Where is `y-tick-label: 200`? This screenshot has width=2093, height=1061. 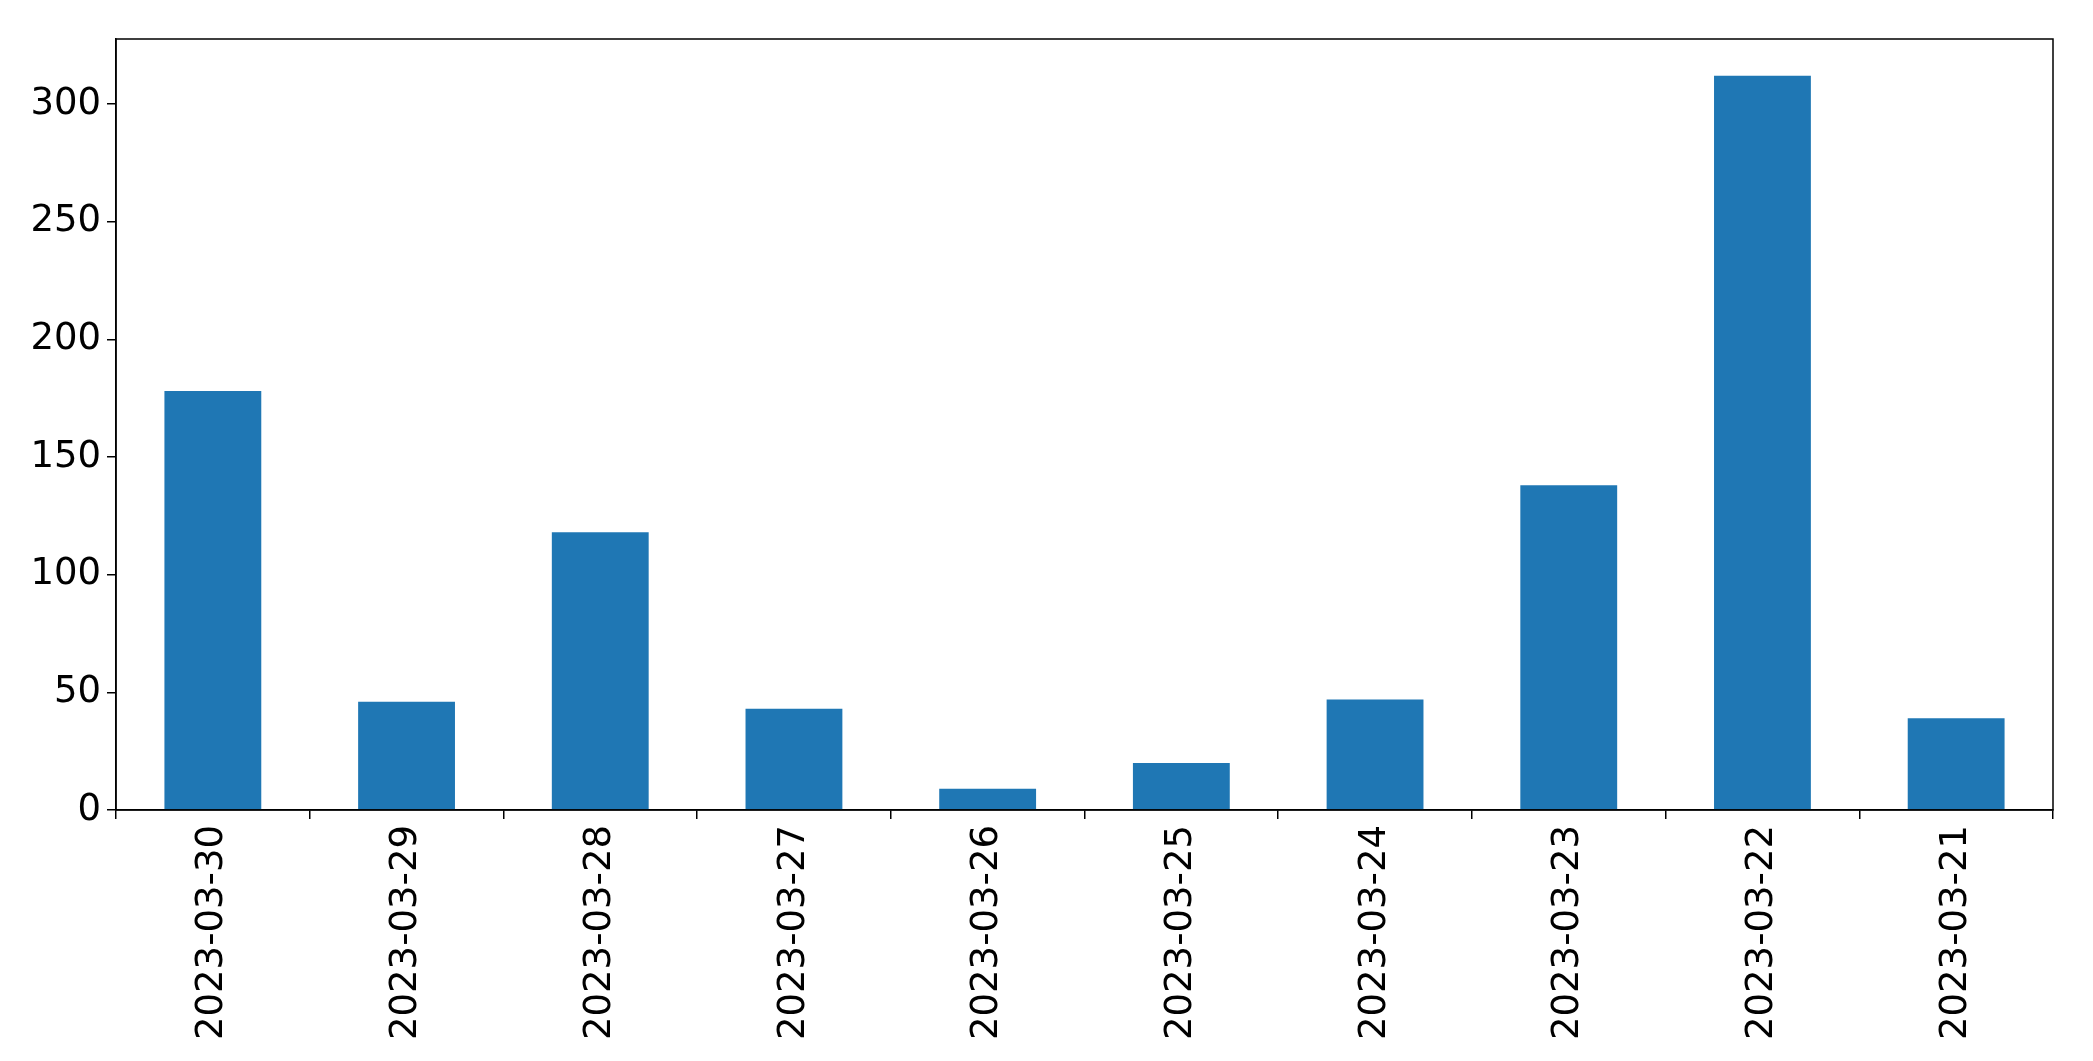
y-tick-label: 200 is located at coordinates (65, 336).